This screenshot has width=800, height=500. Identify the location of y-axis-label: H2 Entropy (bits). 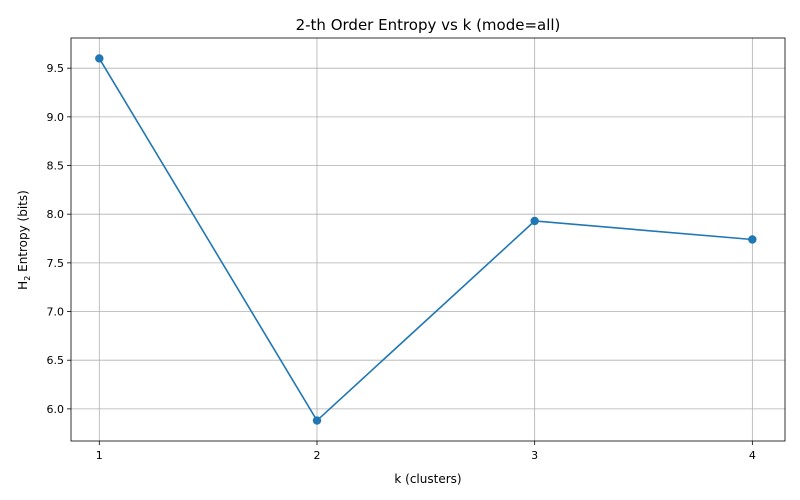
(24, 240).